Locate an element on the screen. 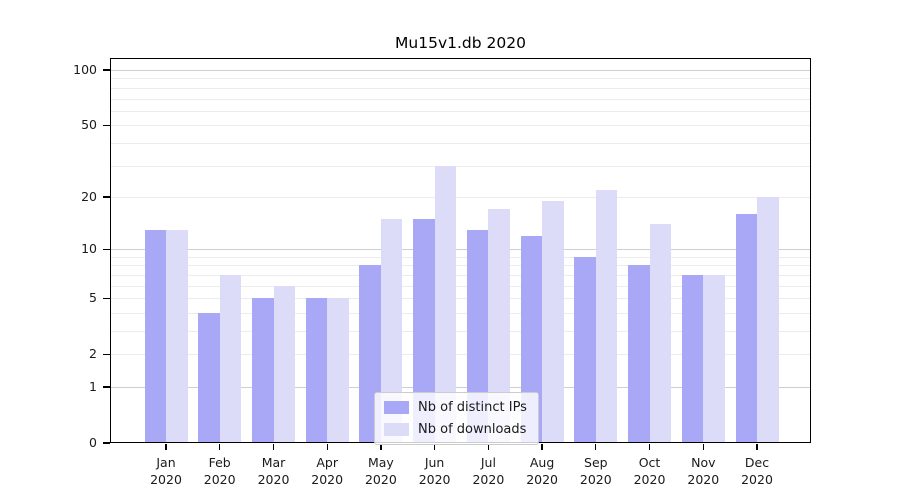 The image size is (900, 500). bar-downloads-mar is located at coordinates (284, 364).